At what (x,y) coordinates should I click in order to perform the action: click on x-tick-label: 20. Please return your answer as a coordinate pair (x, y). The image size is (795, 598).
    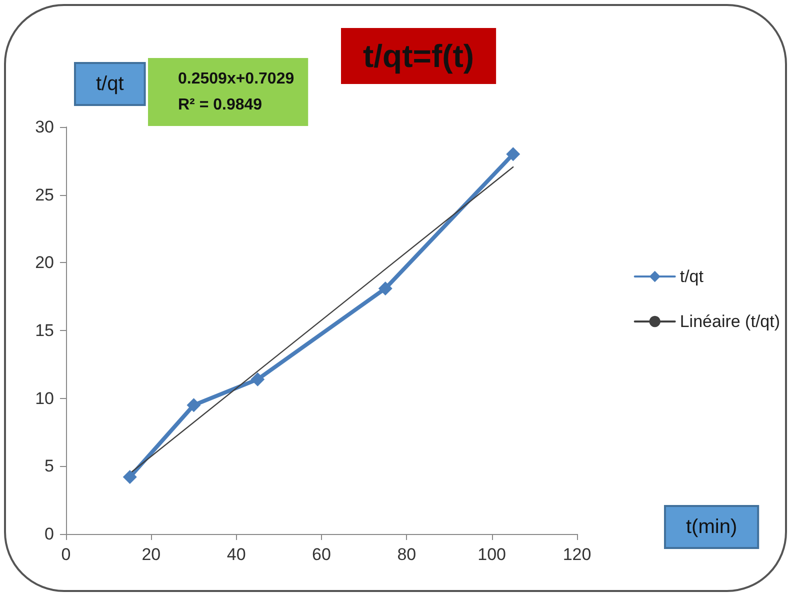
    Looking at the image, I should click on (151, 554).